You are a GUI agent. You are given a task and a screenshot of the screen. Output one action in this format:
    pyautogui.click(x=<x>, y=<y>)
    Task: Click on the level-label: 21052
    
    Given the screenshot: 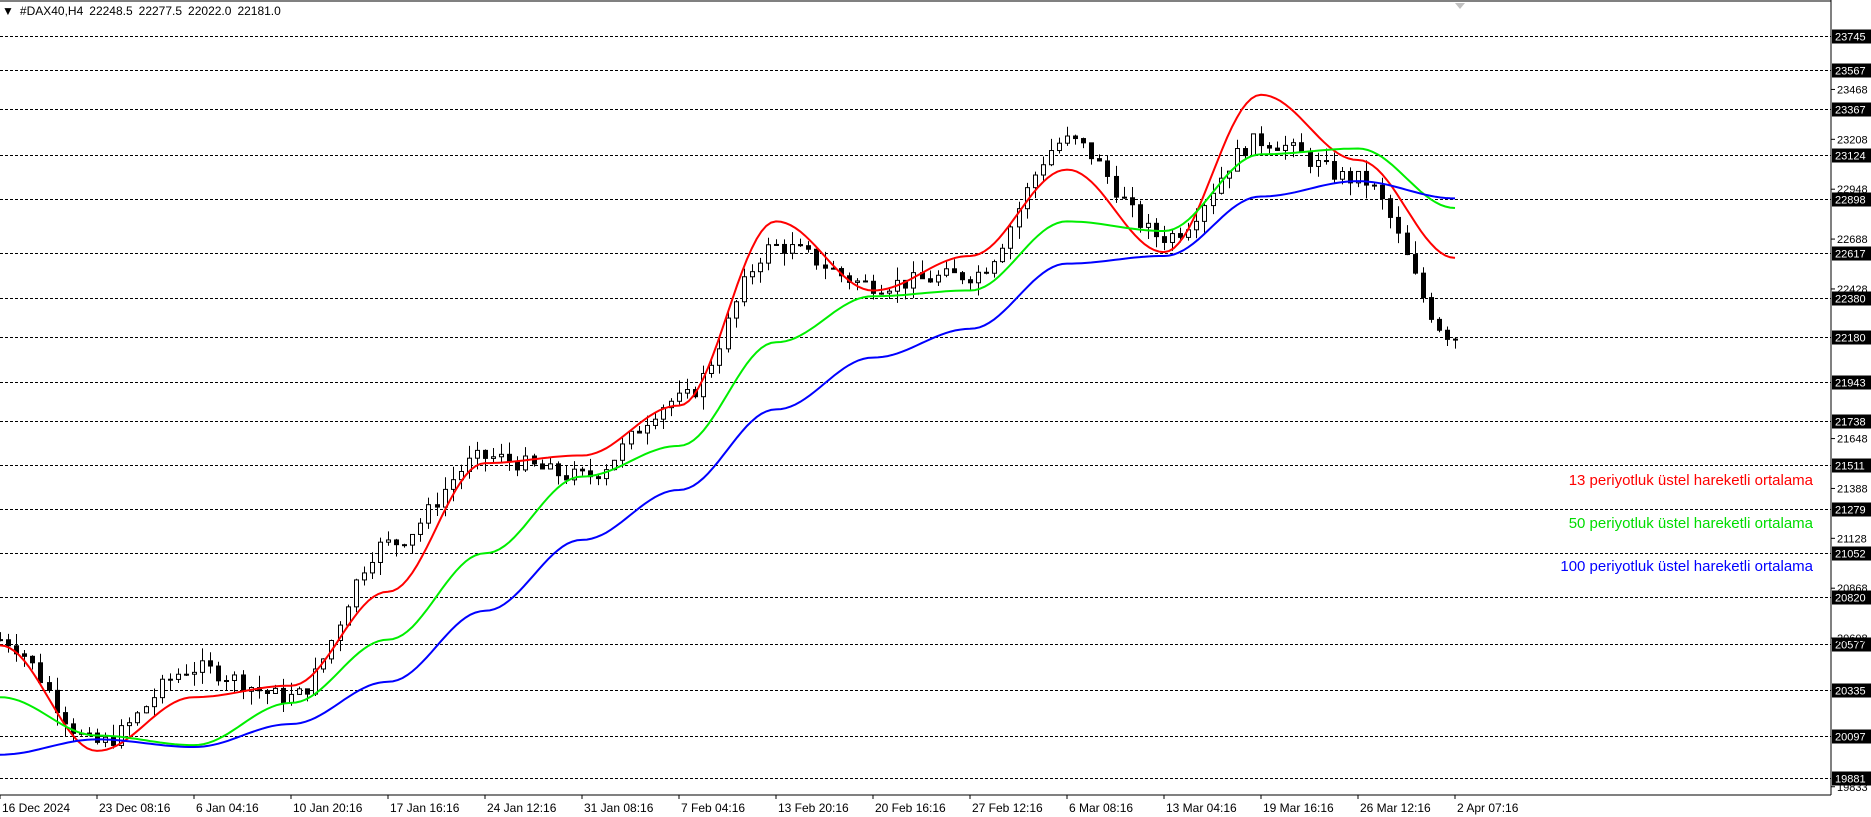 What is the action you would take?
    pyautogui.click(x=1850, y=555)
    